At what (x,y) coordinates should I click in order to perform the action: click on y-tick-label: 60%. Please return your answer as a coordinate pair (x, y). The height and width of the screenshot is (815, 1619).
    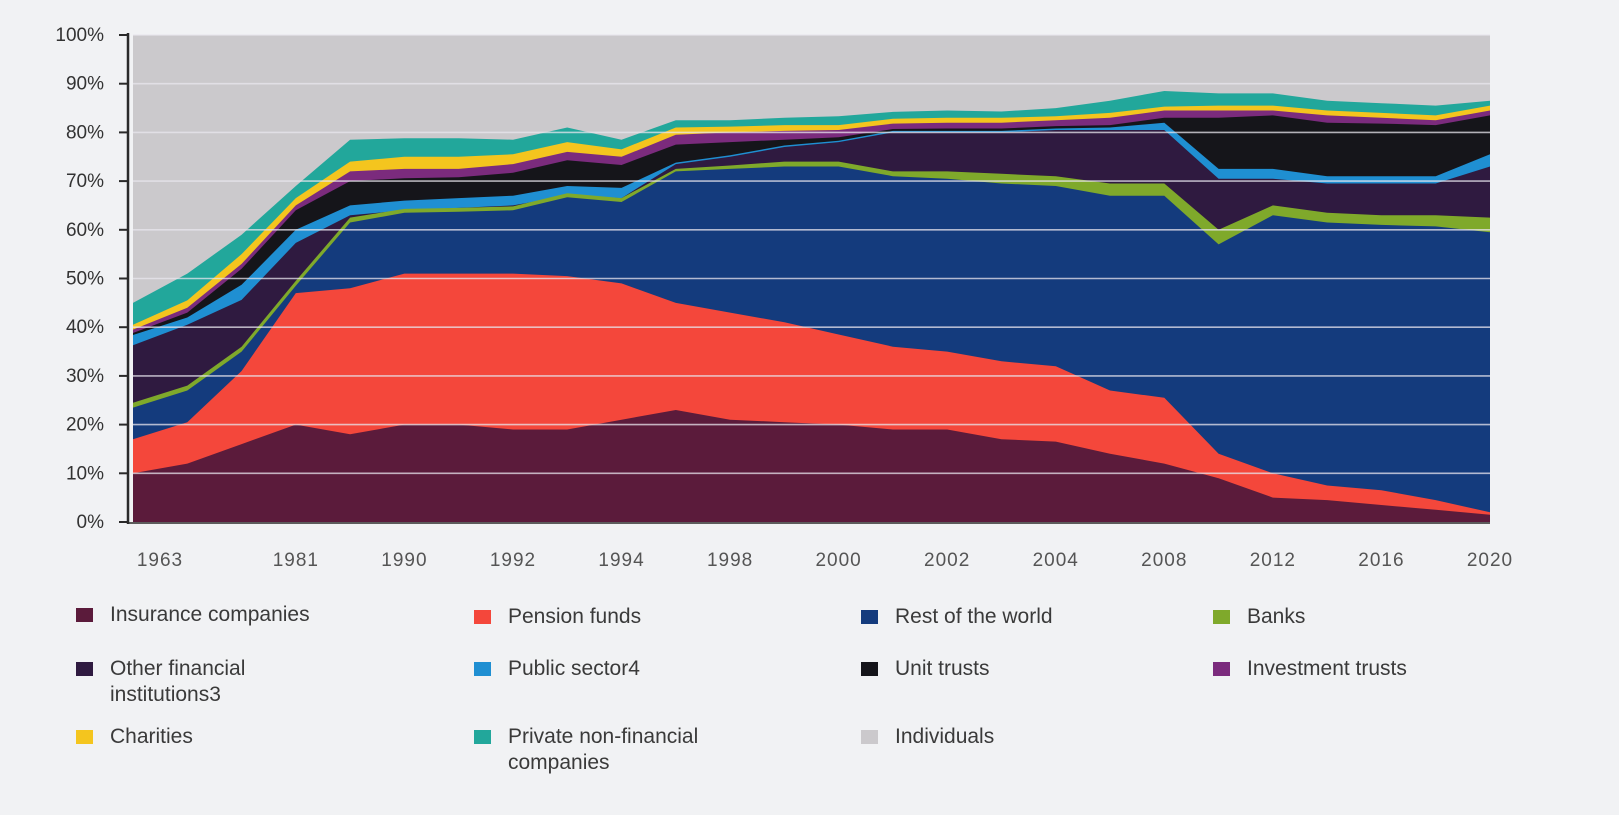
    Looking at the image, I should click on (85, 230).